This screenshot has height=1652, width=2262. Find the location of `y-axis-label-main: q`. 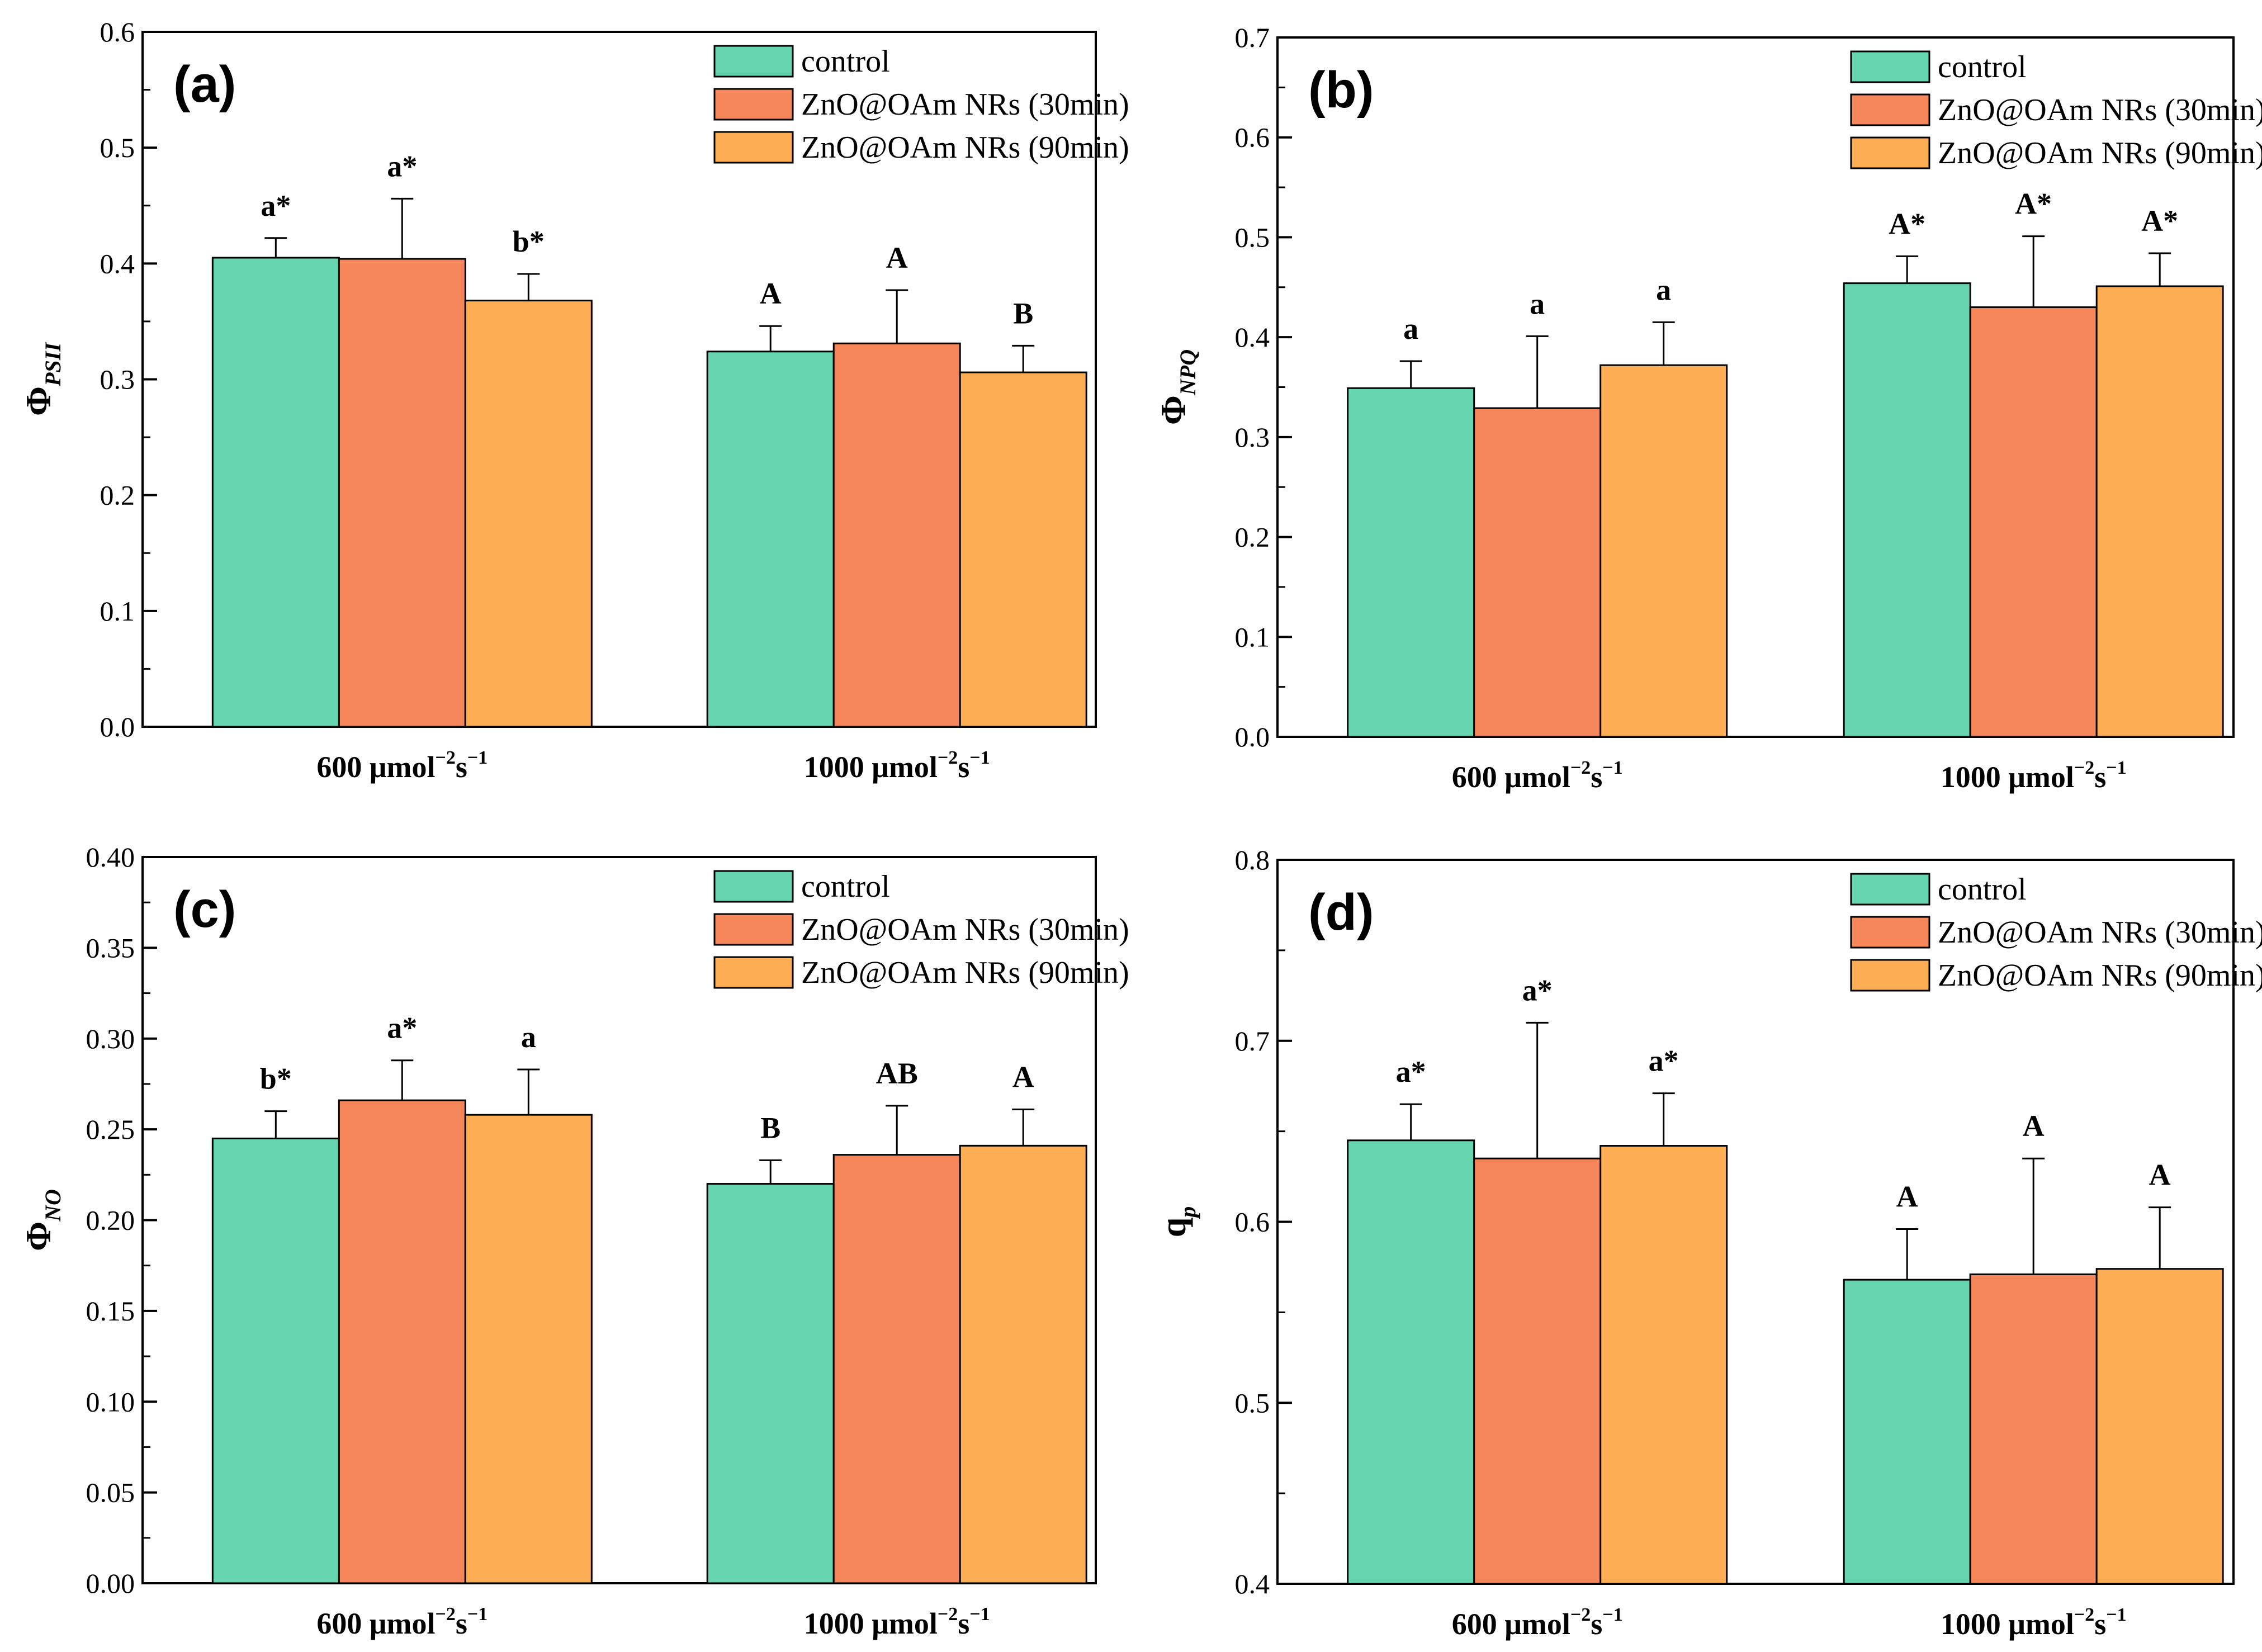

y-axis-label-main: q is located at coordinates (1173, 1228).